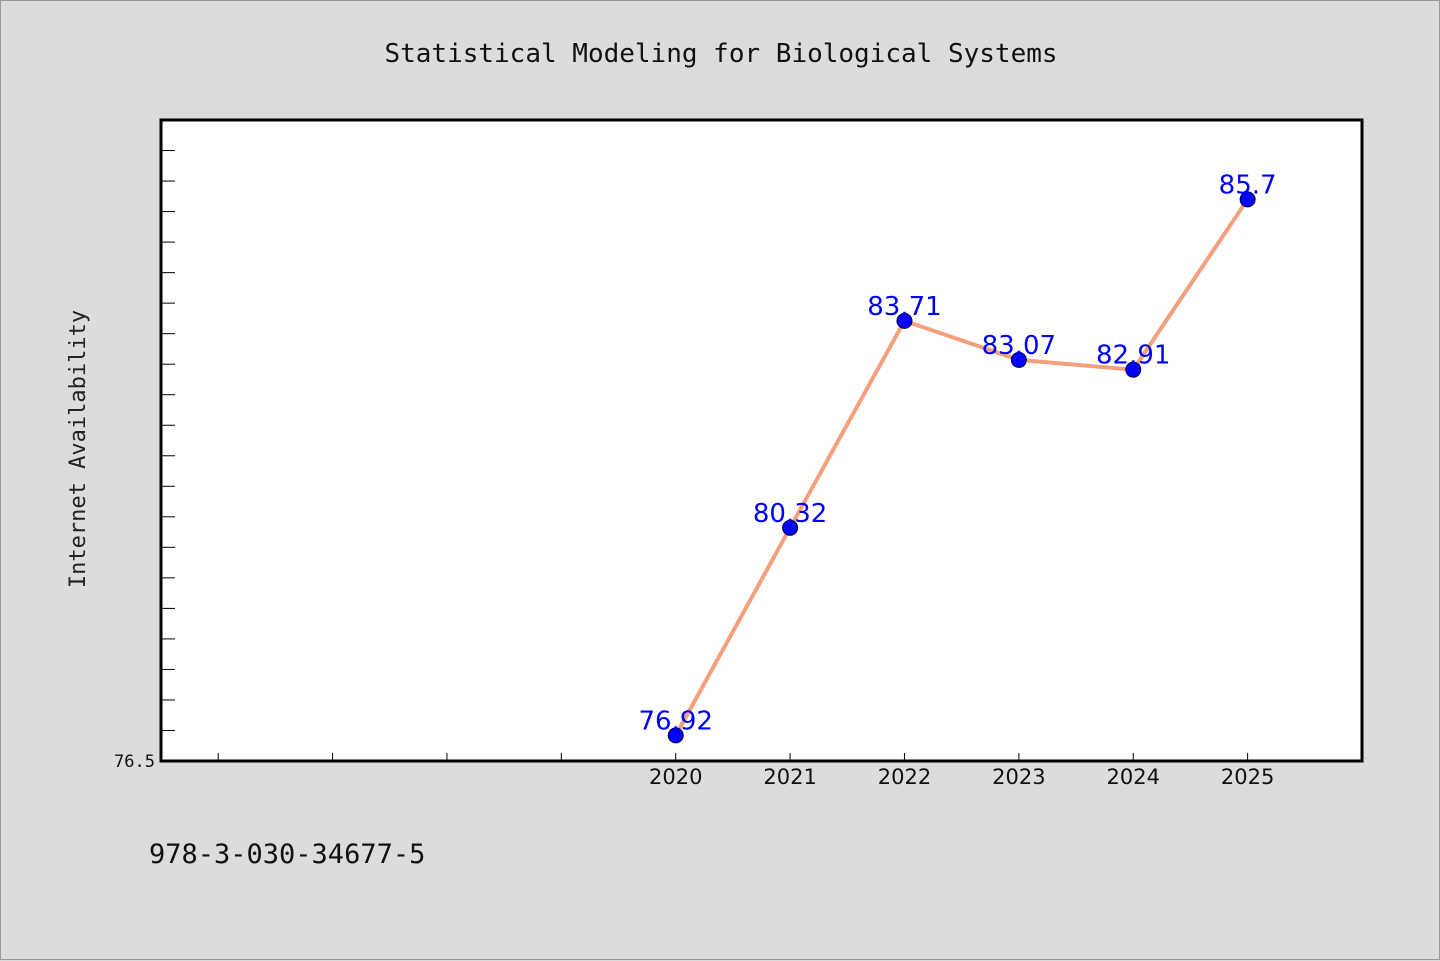 This screenshot has height=961, width=1440. What do you see at coordinates (789, 777) in the screenshot?
I see `x-tick-label: 2021` at bounding box center [789, 777].